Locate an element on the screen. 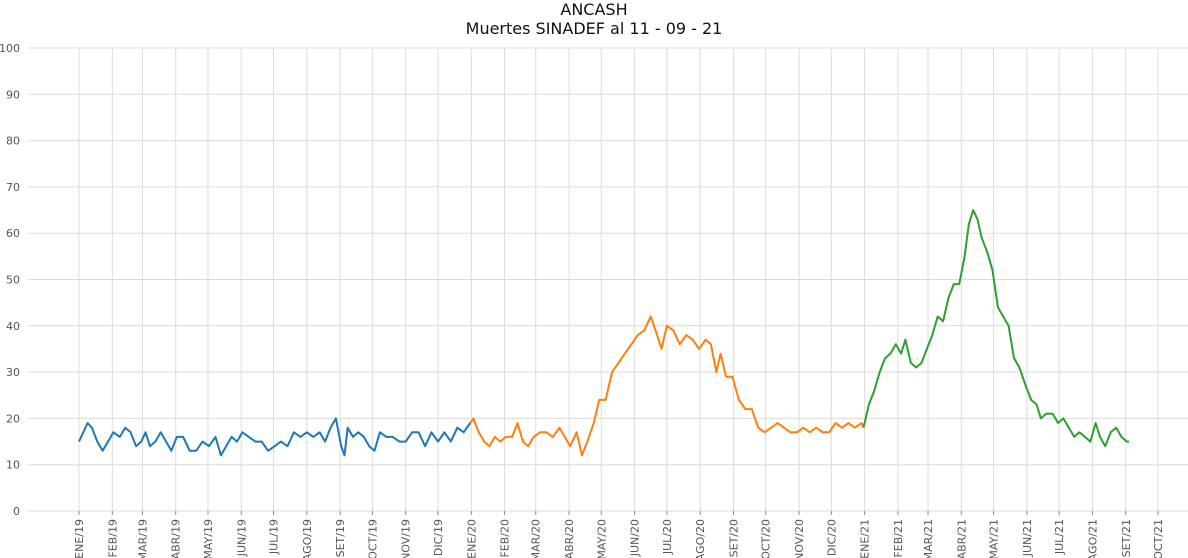 The height and width of the screenshot is (558, 1188). y-tick-label: 40 is located at coordinates (13, 326).